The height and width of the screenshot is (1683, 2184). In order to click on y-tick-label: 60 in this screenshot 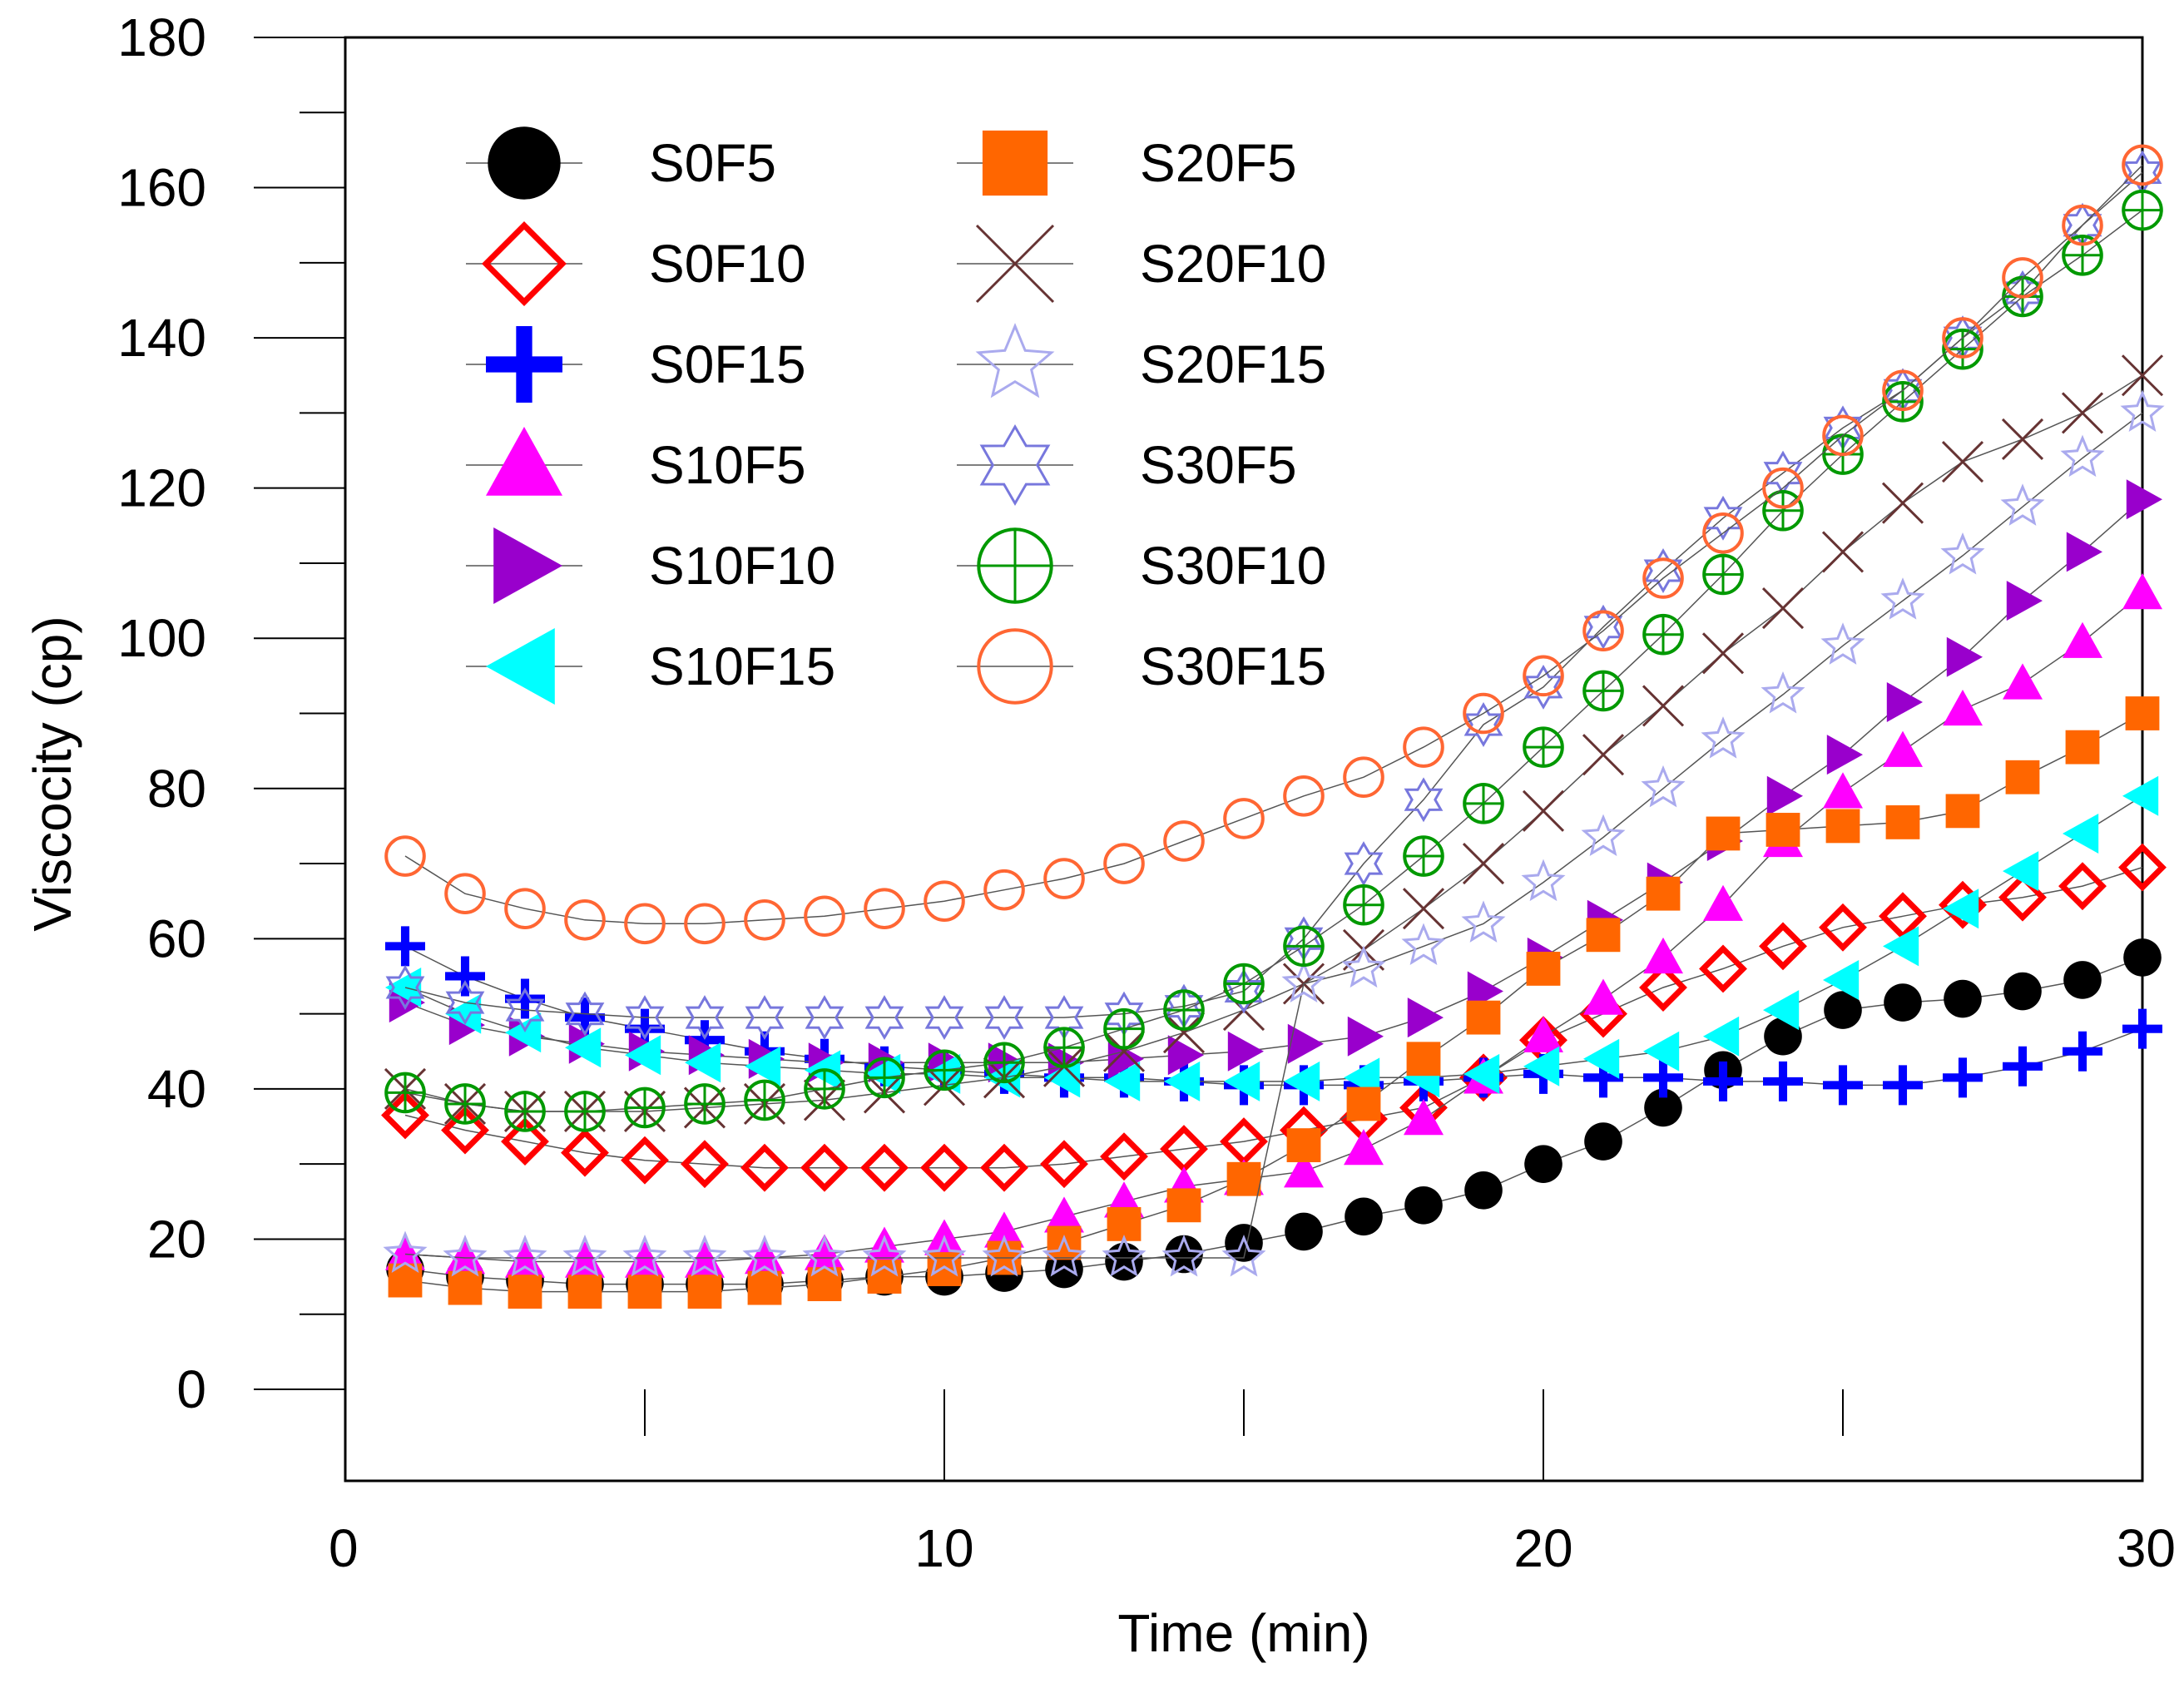, I will do `click(176, 938)`.